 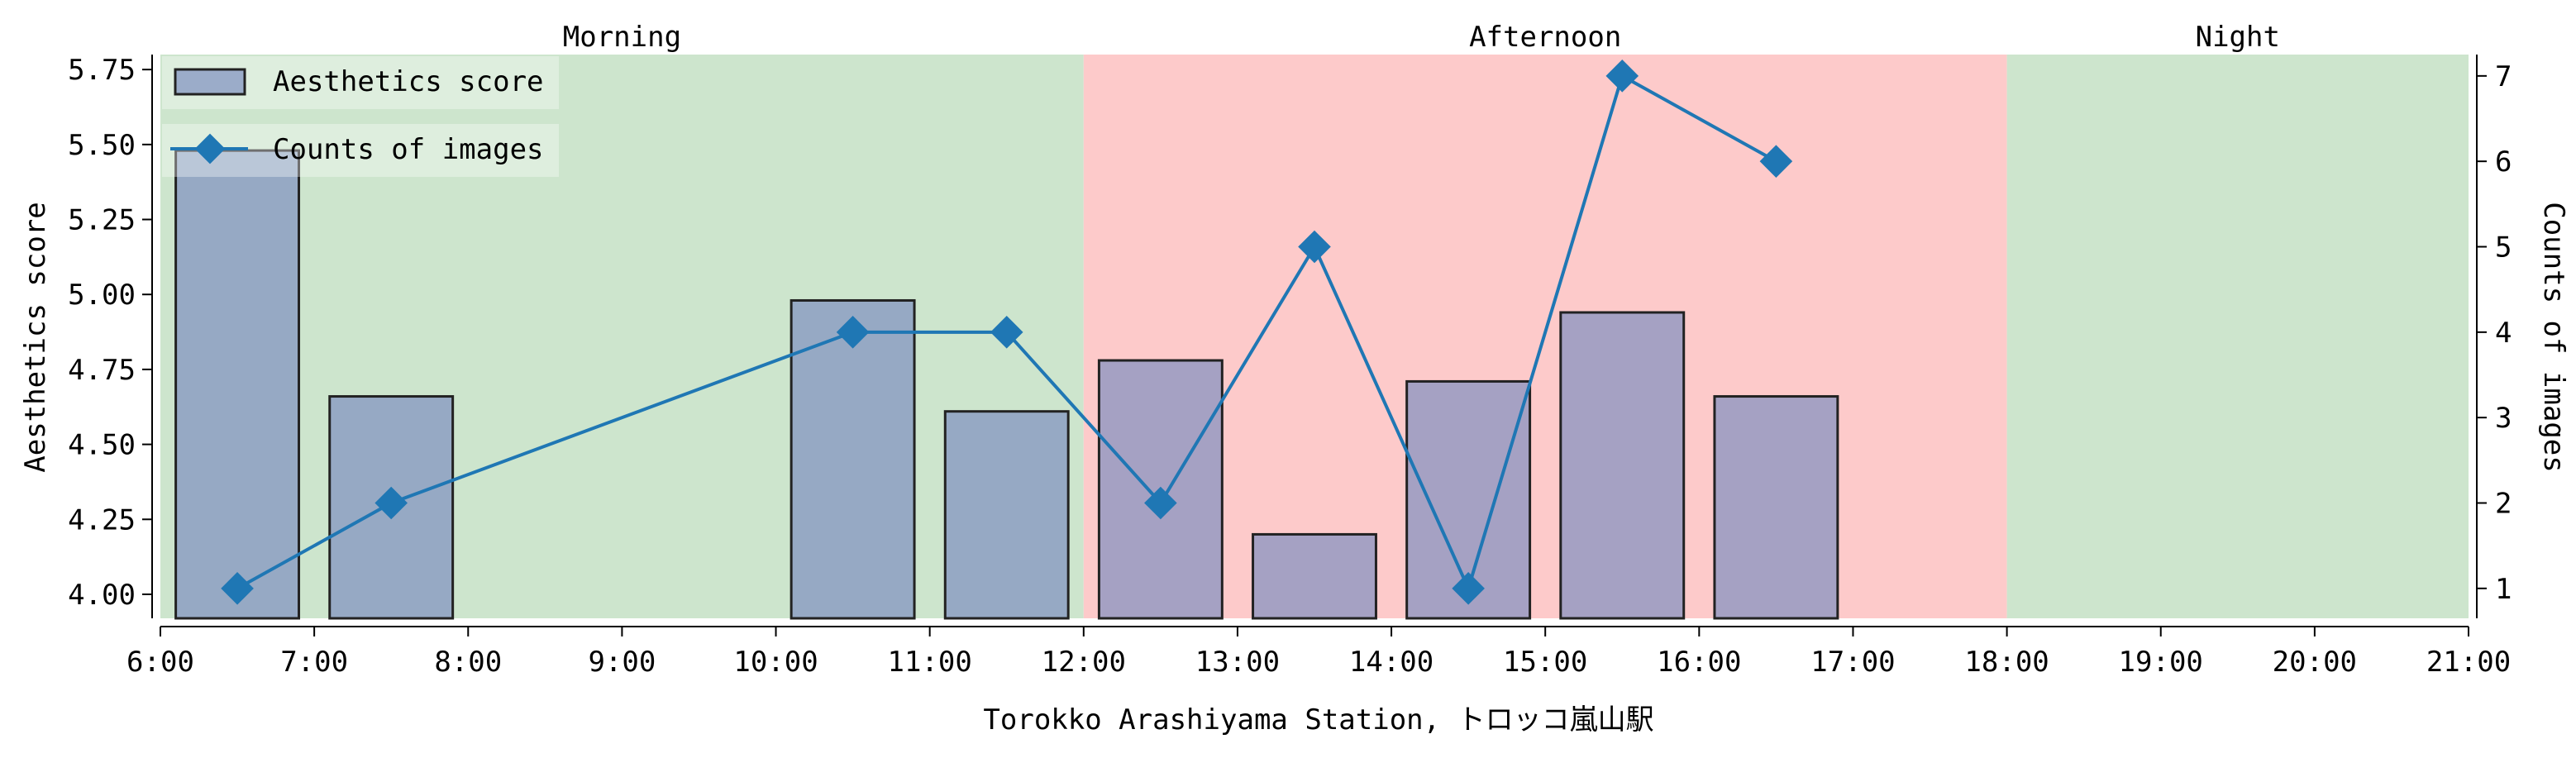 What do you see at coordinates (1391, 662) in the screenshot?
I see `x-tick-label-8: 14:00` at bounding box center [1391, 662].